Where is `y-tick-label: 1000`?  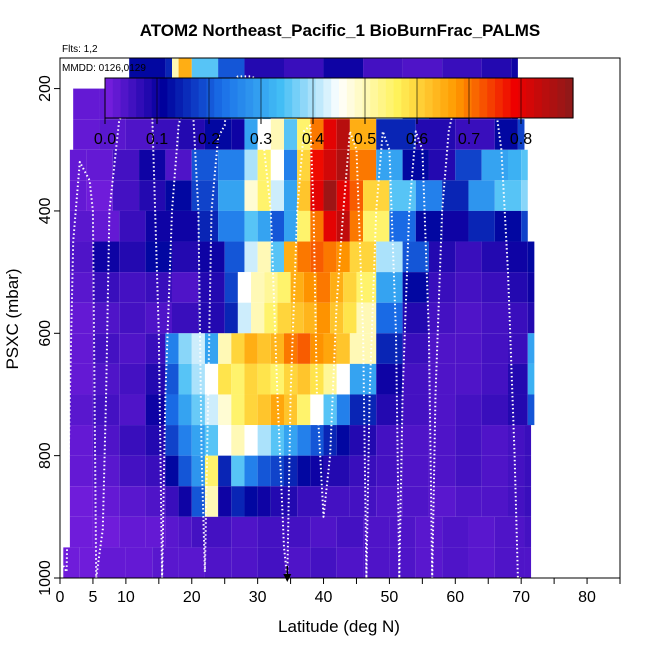
y-tick-label: 1000 is located at coordinates (45, 578).